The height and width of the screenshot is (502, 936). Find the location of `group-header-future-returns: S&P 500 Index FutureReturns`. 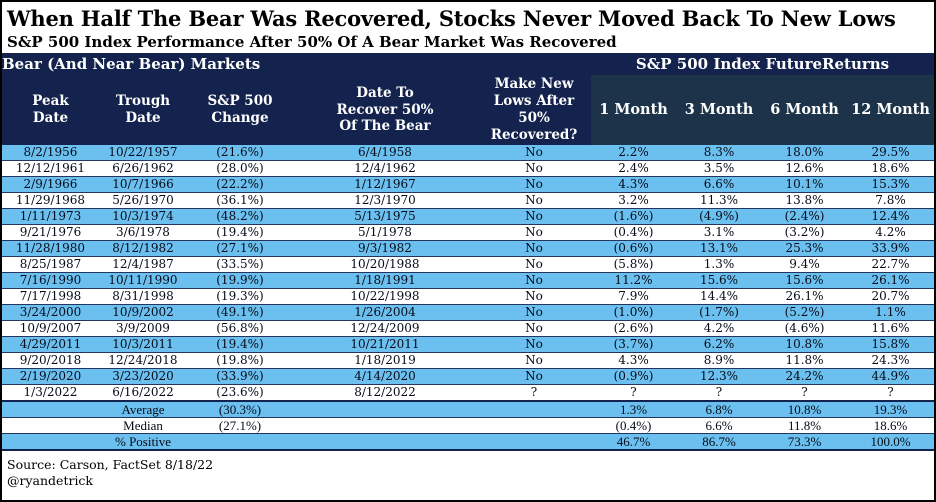

group-header-future-returns: S&P 500 Index FutureReturns is located at coordinates (762, 64).